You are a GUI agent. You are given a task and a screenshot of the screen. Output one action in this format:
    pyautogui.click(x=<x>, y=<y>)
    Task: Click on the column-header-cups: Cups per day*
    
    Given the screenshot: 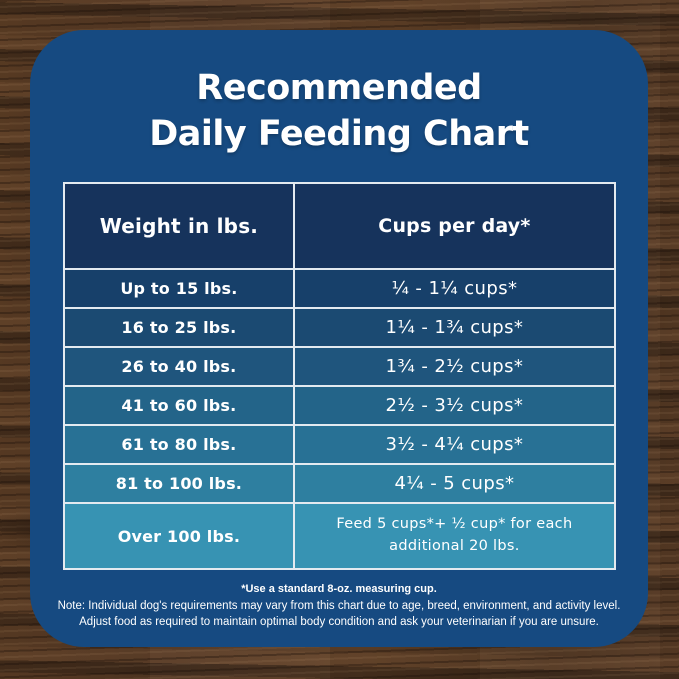 What is the action you would take?
    pyautogui.click(x=453, y=226)
    